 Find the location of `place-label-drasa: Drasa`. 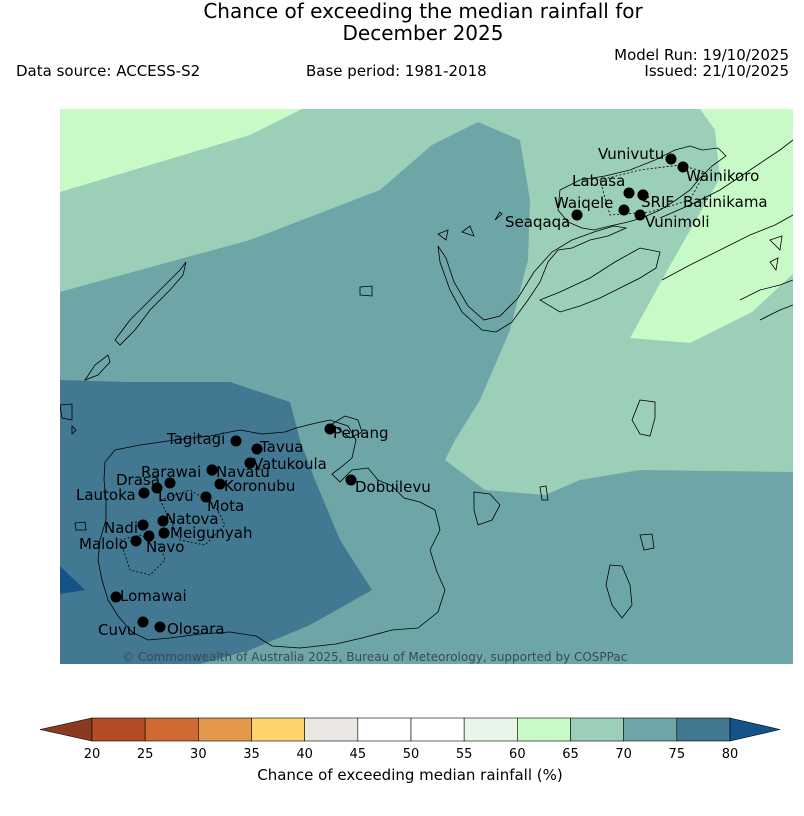

place-label-drasa: Drasa is located at coordinates (138, 480).